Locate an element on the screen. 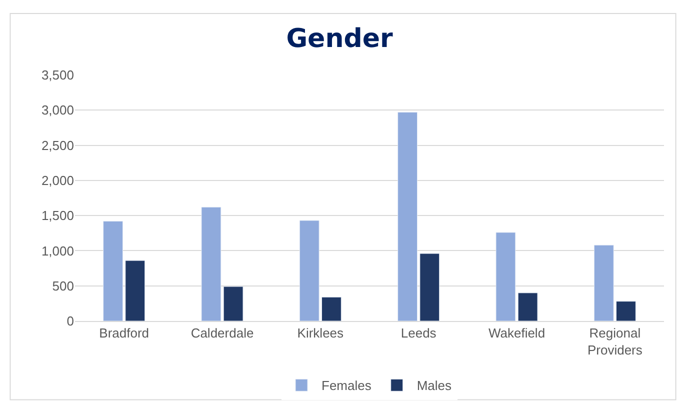 This screenshot has height=412, width=679. y-tick-label: 2,000 is located at coordinates (57, 180).